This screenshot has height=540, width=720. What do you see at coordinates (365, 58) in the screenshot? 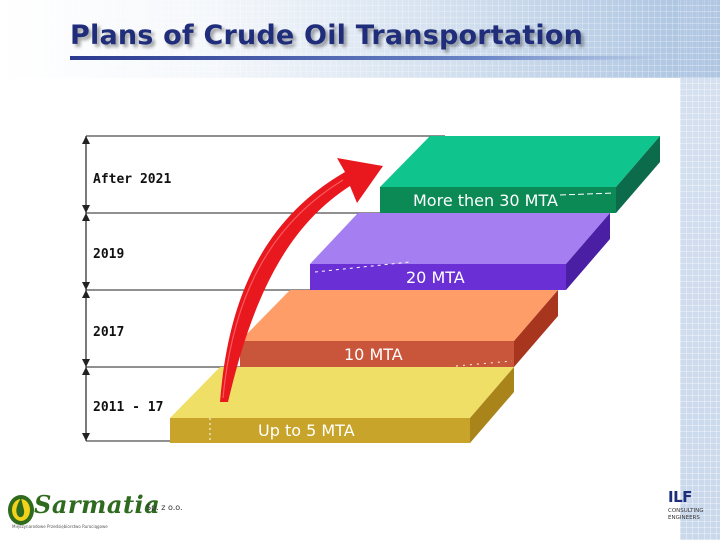
I see `title-underline` at bounding box center [365, 58].